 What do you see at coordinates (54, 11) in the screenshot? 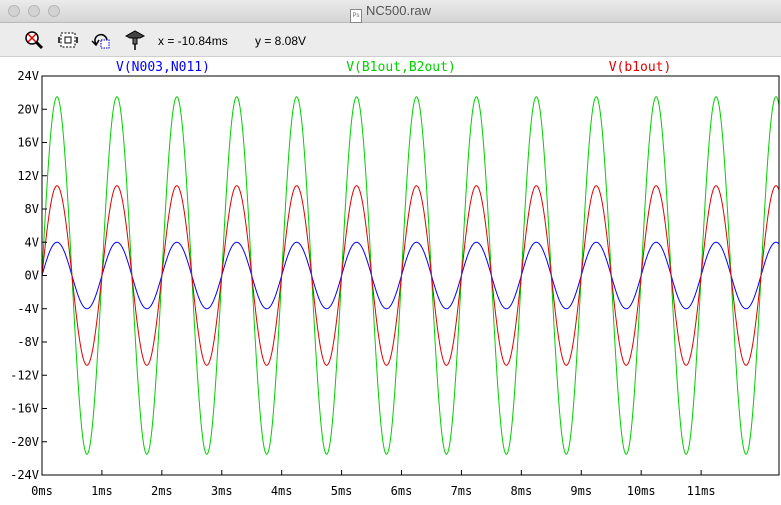
I see `zoom-window-button` at bounding box center [54, 11].